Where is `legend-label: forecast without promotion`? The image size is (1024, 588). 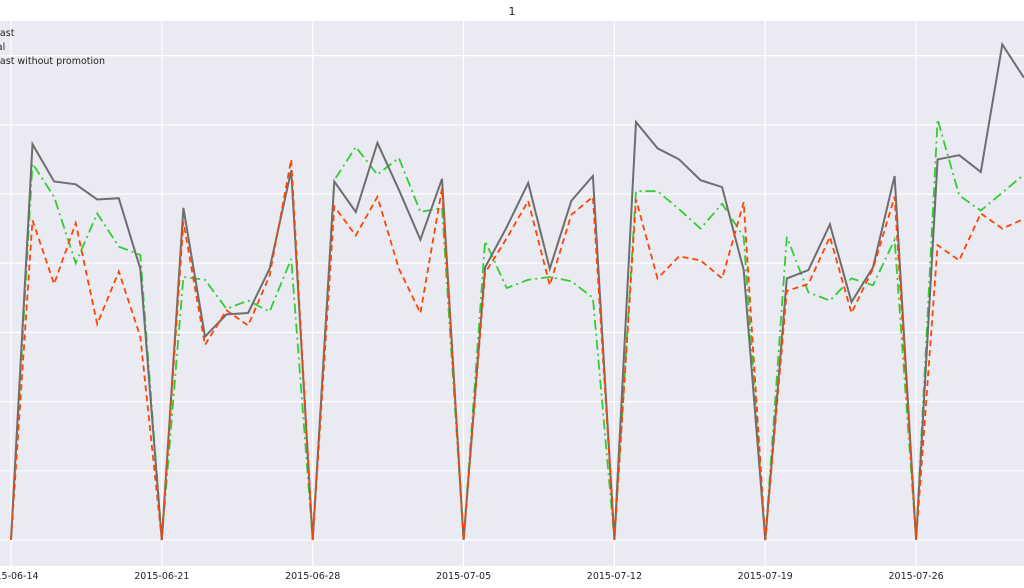 legend-label: forecast without promotion is located at coordinates (52, 61).